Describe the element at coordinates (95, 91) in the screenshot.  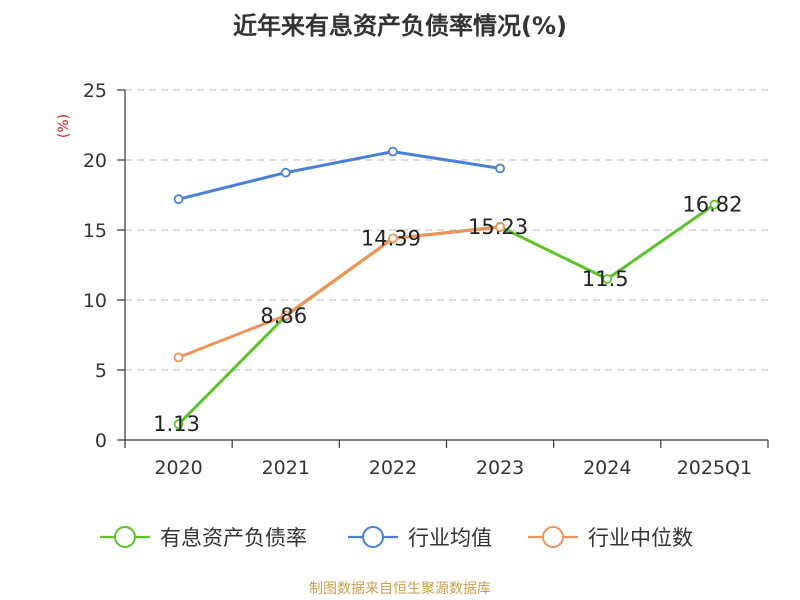
I see `y-tick-label: 25` at that location.